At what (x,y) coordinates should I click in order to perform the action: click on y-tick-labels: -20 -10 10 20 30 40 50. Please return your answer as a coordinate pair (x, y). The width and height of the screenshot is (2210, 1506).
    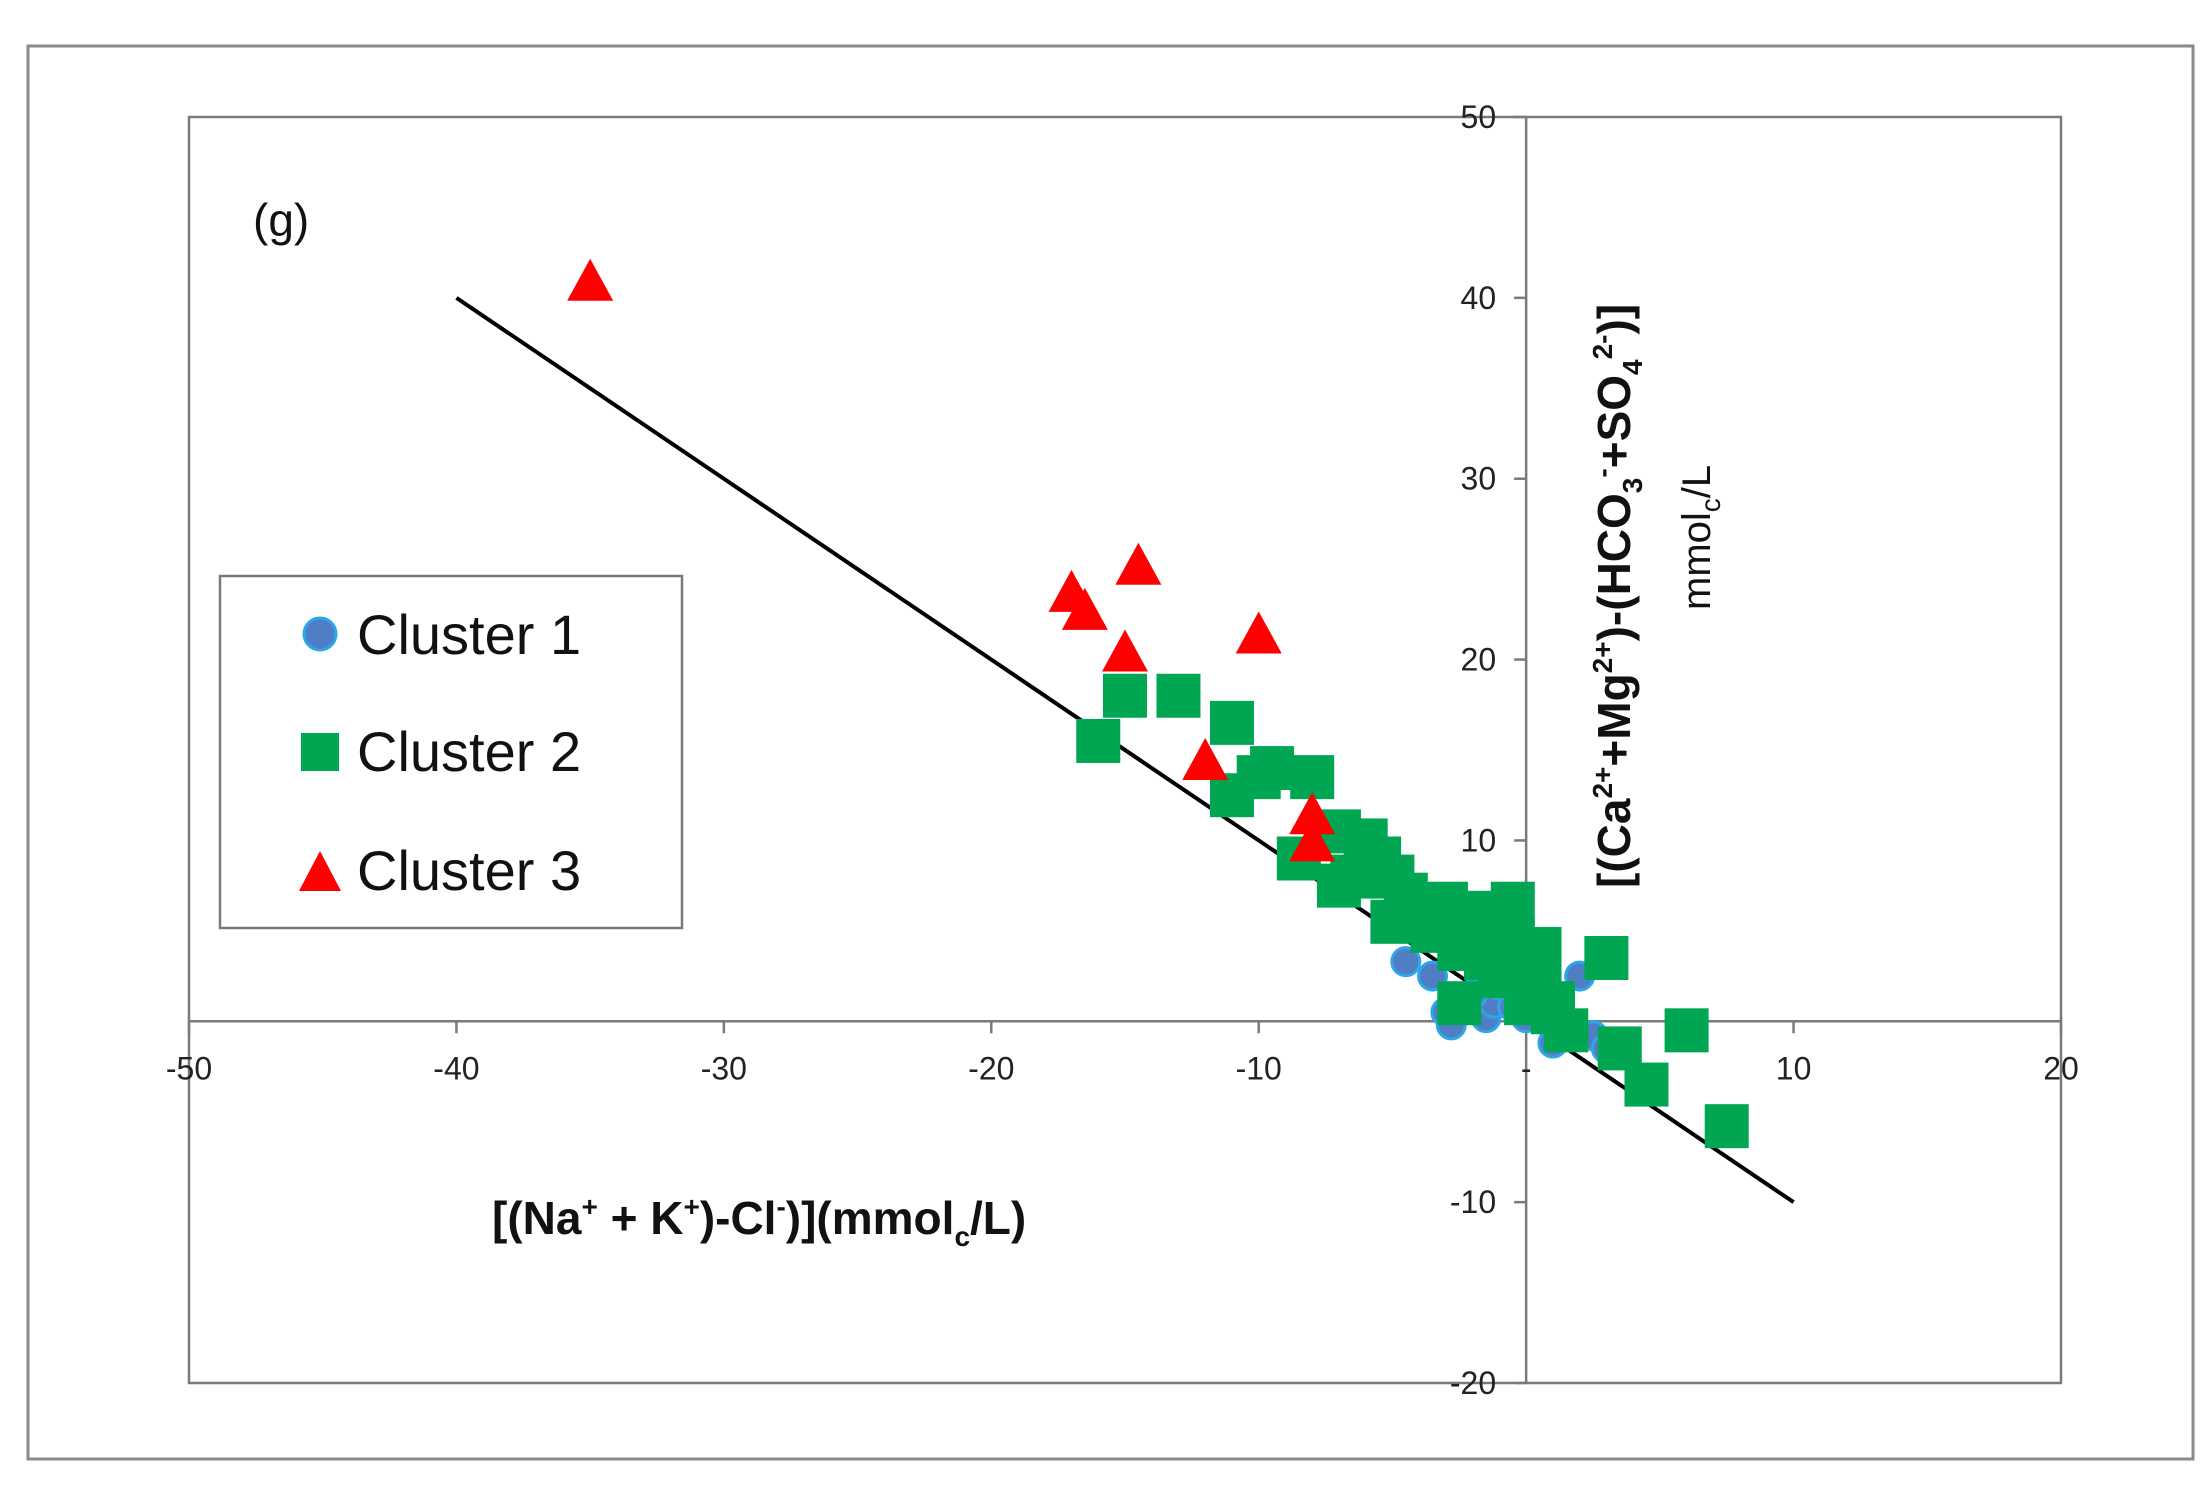
    Looking at the image, I should click on (1473, 750).